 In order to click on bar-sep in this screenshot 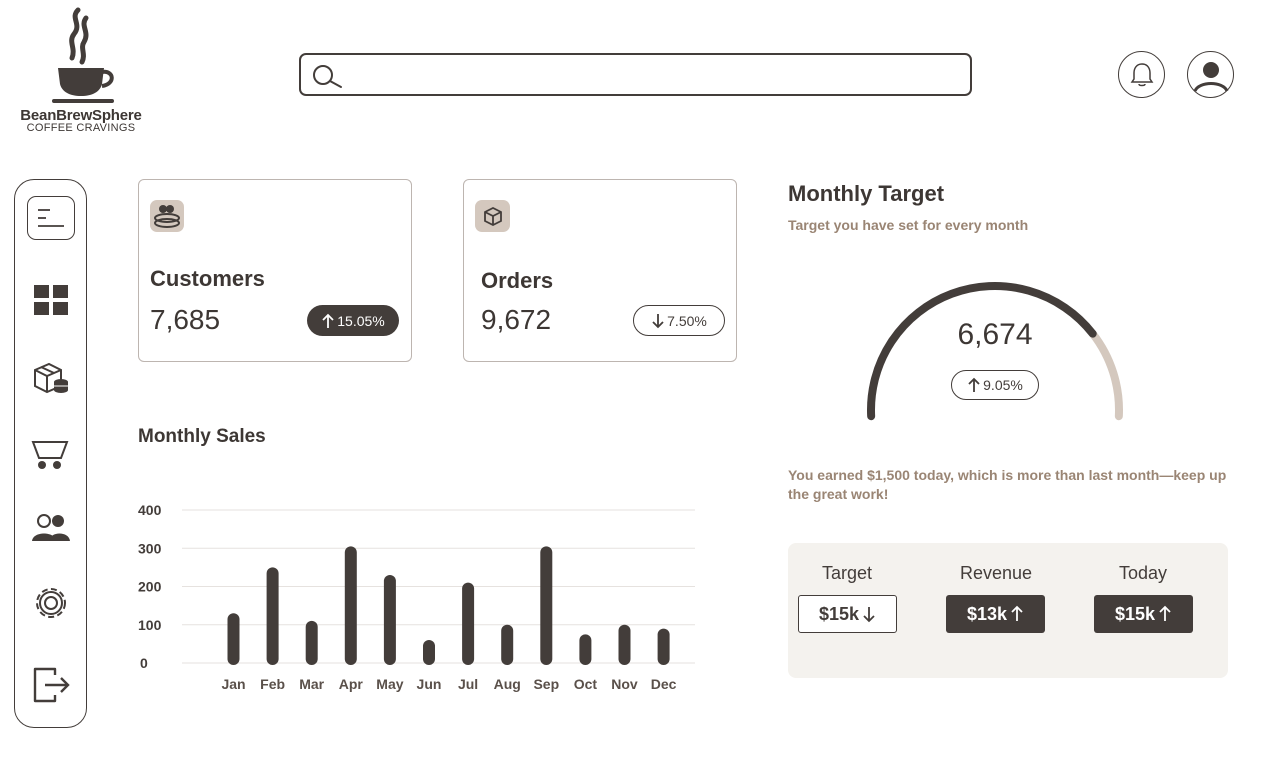, I will do `click(546, 605)`.